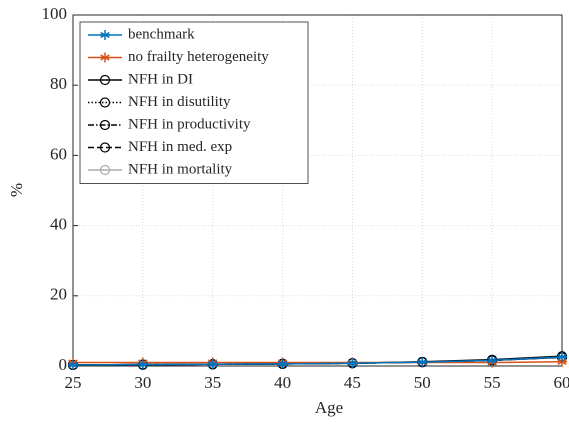 Image resolution: width=569 pixels, height=433 pixels. I want to click on x-tick-label: 40, so click(282, 382).